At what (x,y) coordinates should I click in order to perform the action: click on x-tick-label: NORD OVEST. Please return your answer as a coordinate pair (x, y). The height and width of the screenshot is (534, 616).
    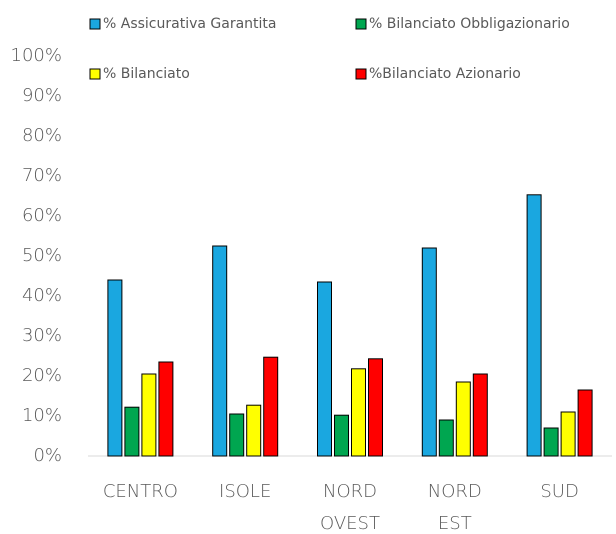
    Looking at the image, I should click on (350, 507).